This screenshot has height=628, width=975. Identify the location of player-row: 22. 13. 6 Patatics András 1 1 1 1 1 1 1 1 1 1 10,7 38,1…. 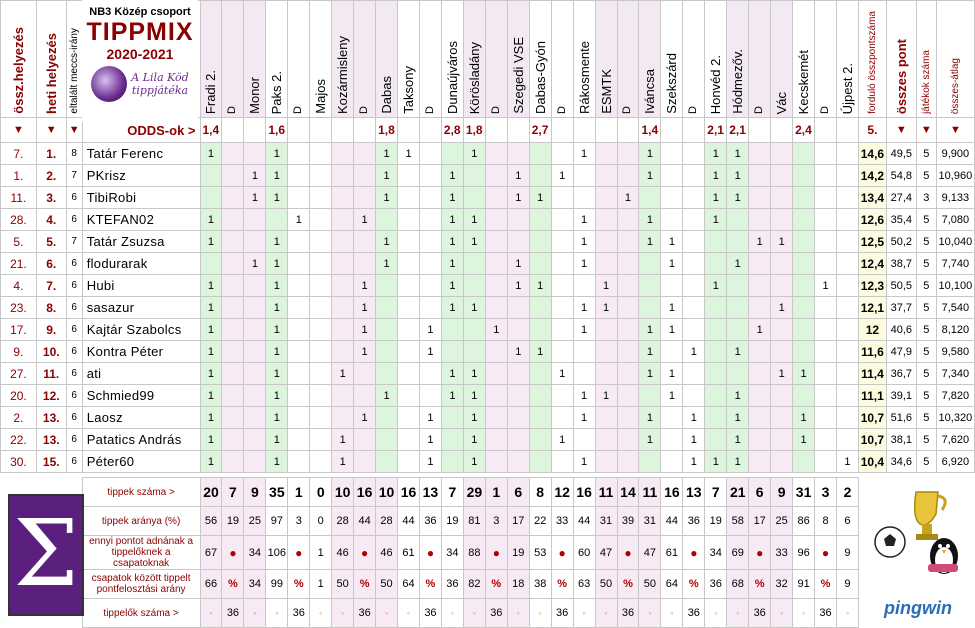
(487, 439).